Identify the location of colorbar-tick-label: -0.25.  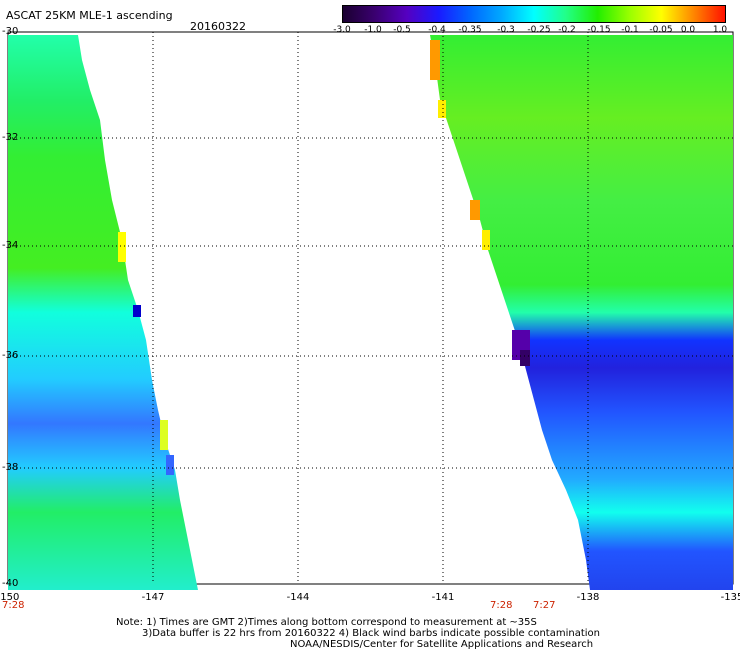
(539, 30).